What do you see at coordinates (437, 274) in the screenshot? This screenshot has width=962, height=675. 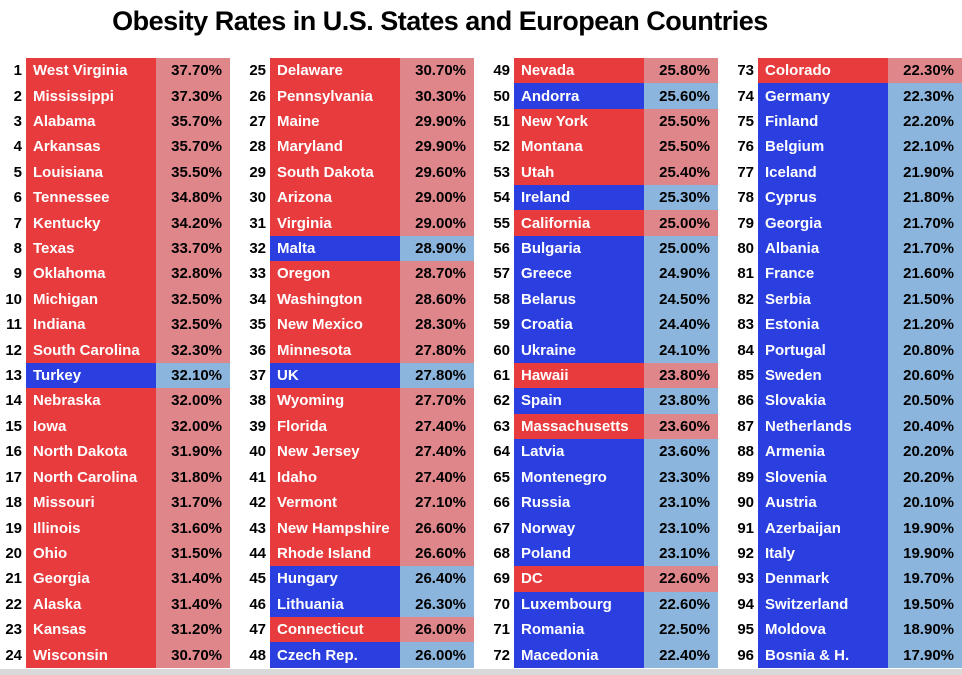 I see `value-cell: 28.70%` at bounding box center [437, 274].